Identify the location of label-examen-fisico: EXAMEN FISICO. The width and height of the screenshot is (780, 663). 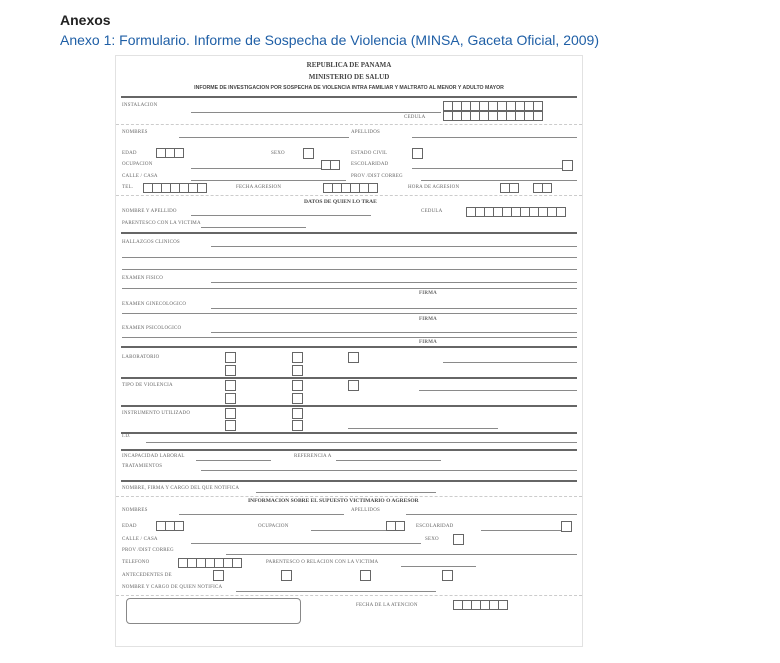
(143, 278).